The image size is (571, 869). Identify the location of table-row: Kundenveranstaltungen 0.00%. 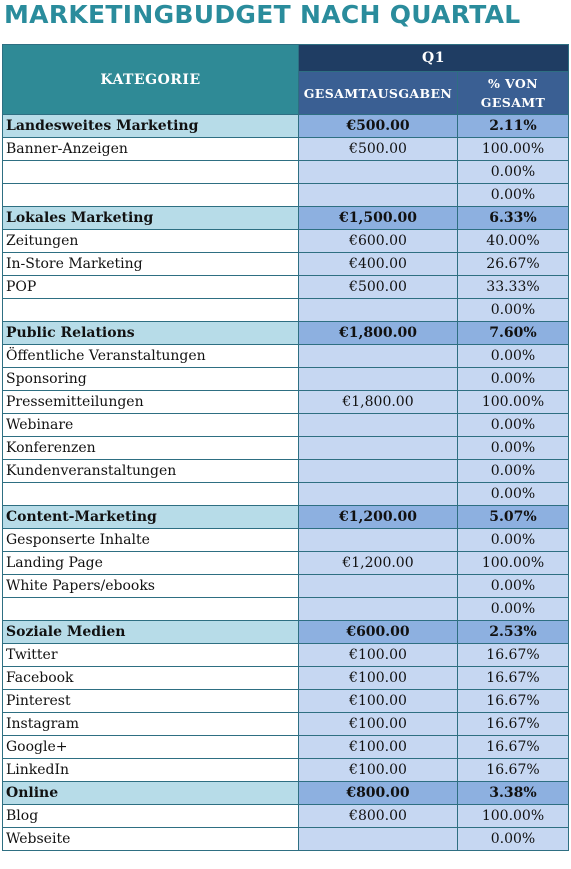
(285, 471).